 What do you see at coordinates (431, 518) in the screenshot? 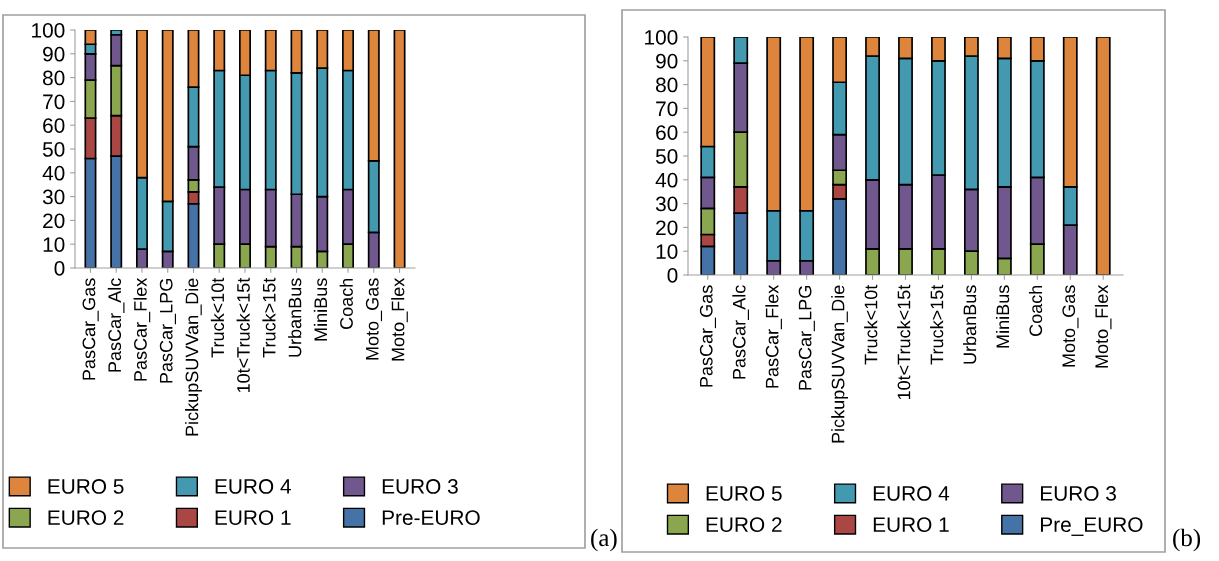
I see `legend-label: Pre-EURO` at bounding box center [431, 518].